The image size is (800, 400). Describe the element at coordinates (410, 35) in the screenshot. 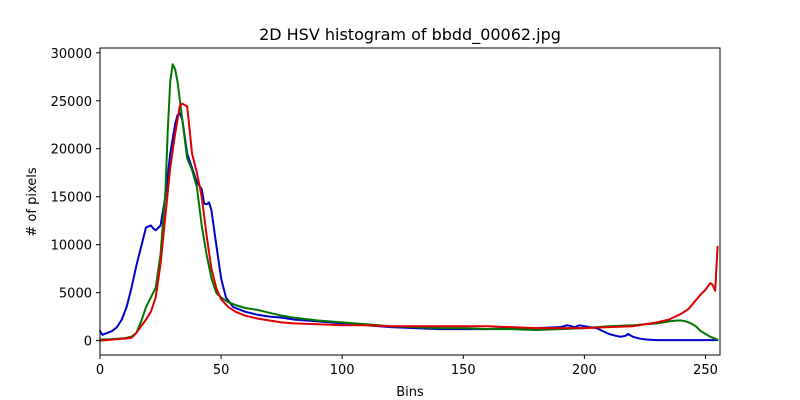

I see `chart-title: 2D HSV histogram of bbdd_00062.jpg` at that location.